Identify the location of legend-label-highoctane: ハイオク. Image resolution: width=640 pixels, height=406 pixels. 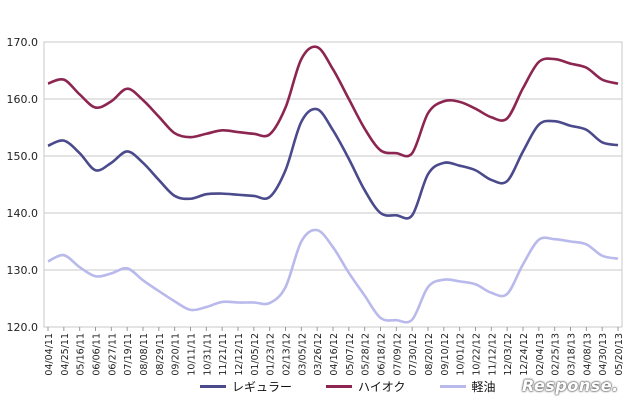
(382, 387).